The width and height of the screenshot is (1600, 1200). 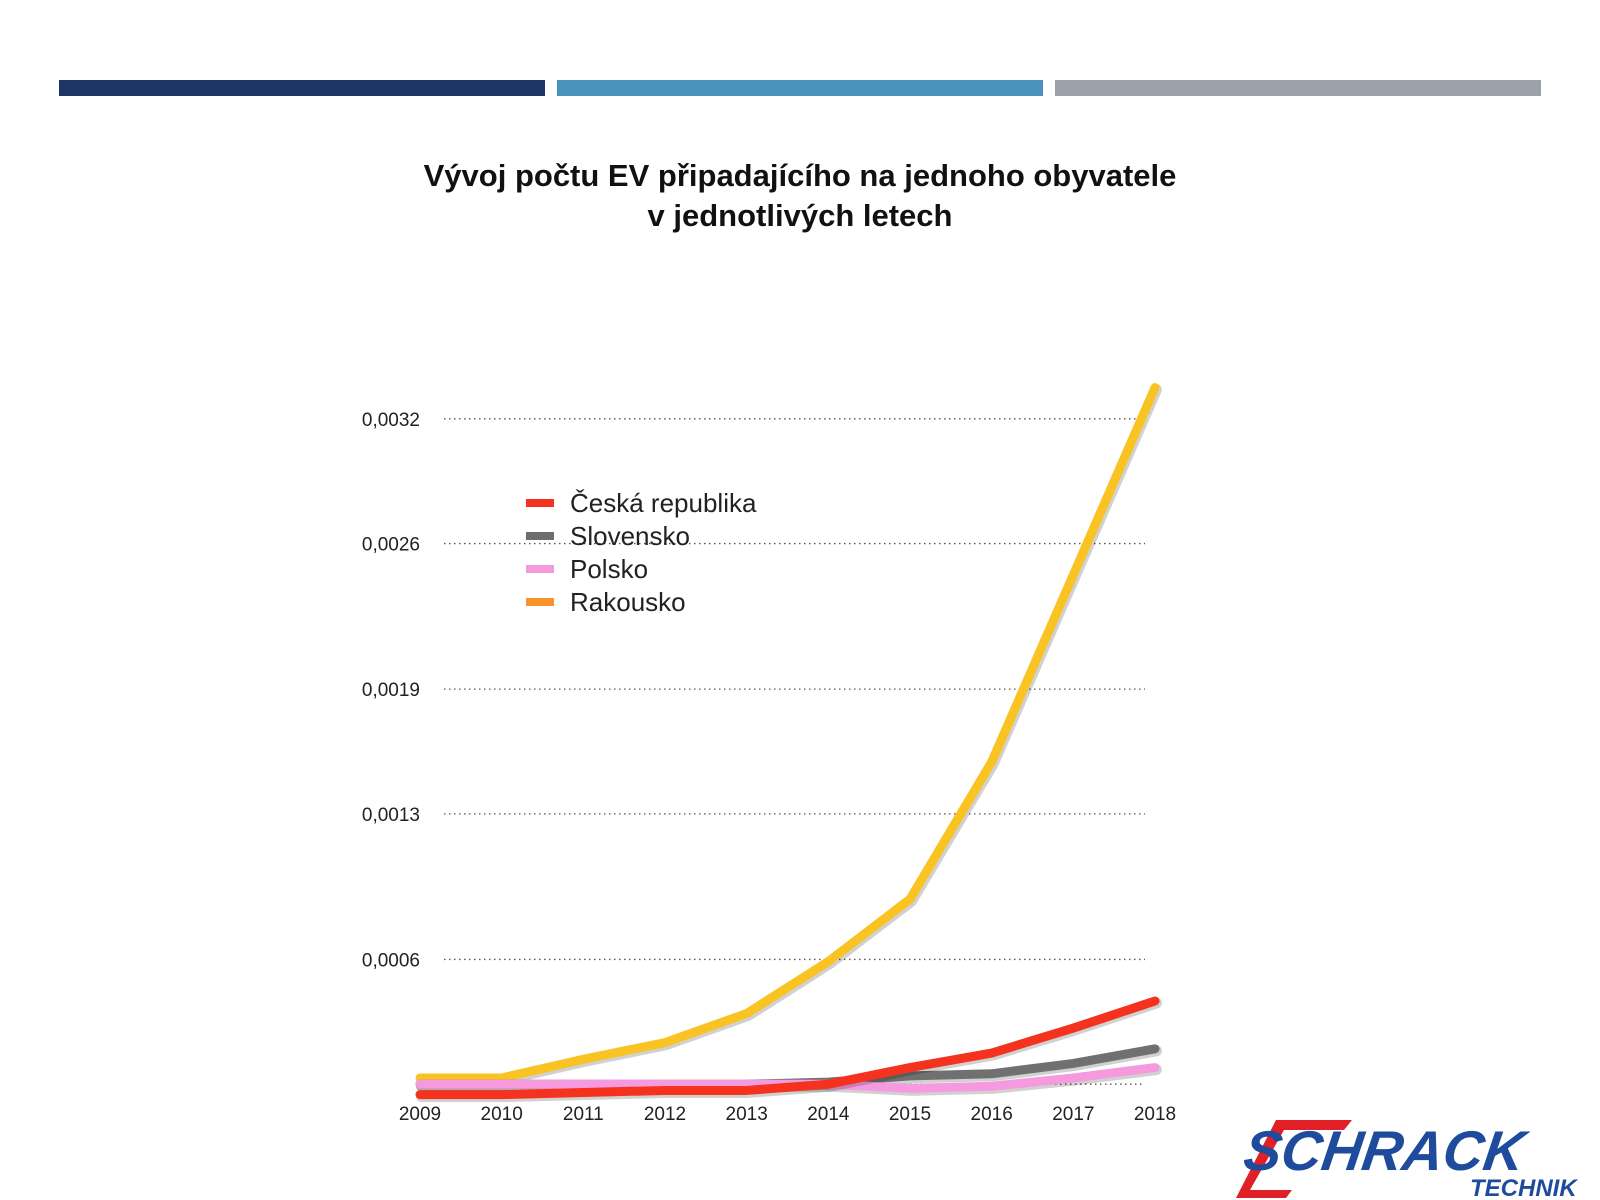 I want to click on header-bars, so click(x=800, y=88).